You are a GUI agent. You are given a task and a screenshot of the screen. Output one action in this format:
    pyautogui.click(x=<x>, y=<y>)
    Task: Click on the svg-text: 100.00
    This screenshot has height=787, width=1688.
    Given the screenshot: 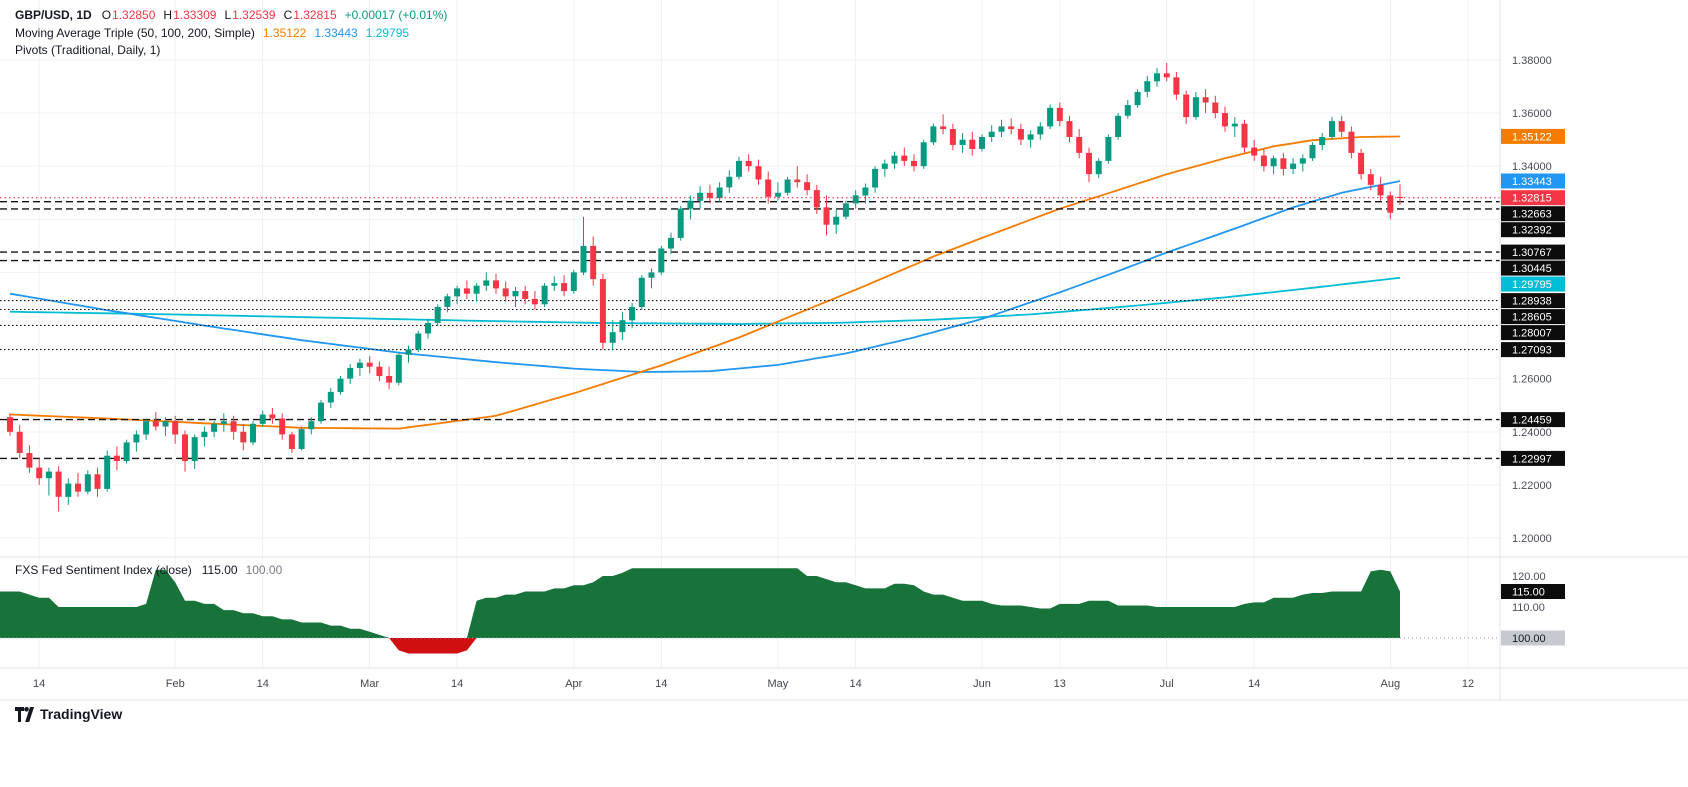 What is the action you would take?
    pyautogui.click(x=1529, y=639)
    